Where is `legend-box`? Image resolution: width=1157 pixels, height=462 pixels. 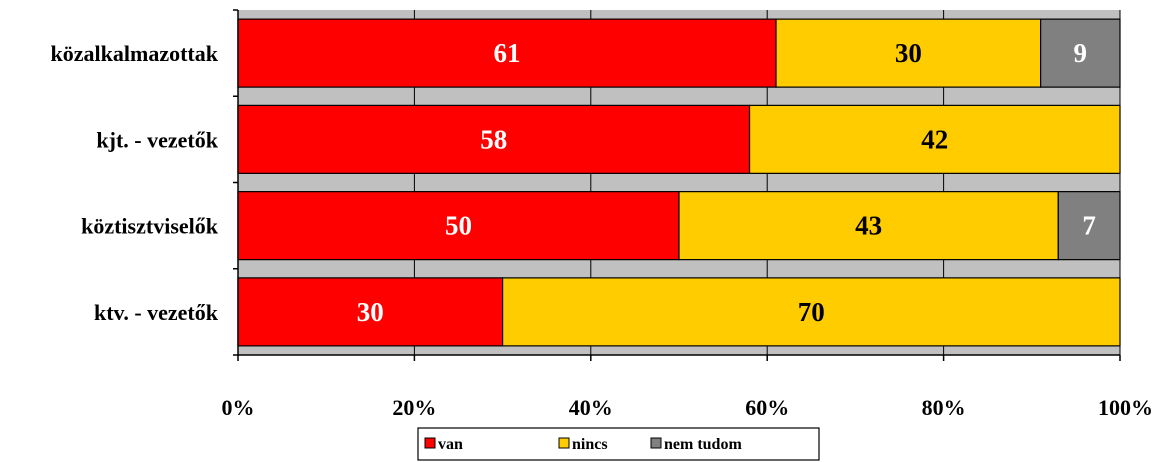
legend-box is located at coordinates (618, 444).